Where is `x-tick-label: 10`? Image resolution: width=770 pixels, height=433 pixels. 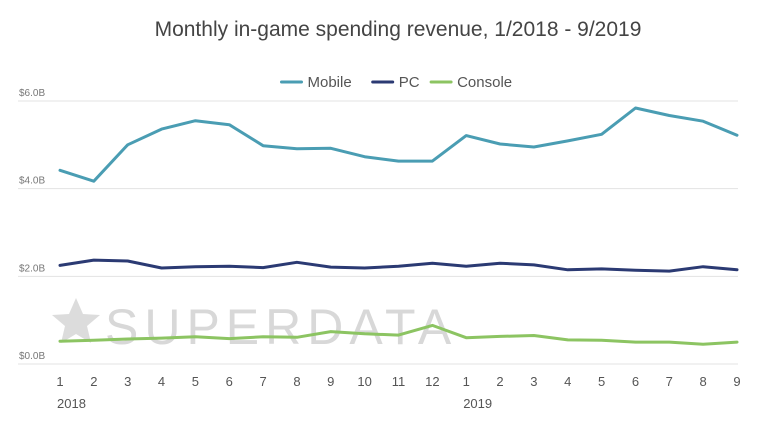 x-tick-label: 10 is located at coordinates (364, 381).